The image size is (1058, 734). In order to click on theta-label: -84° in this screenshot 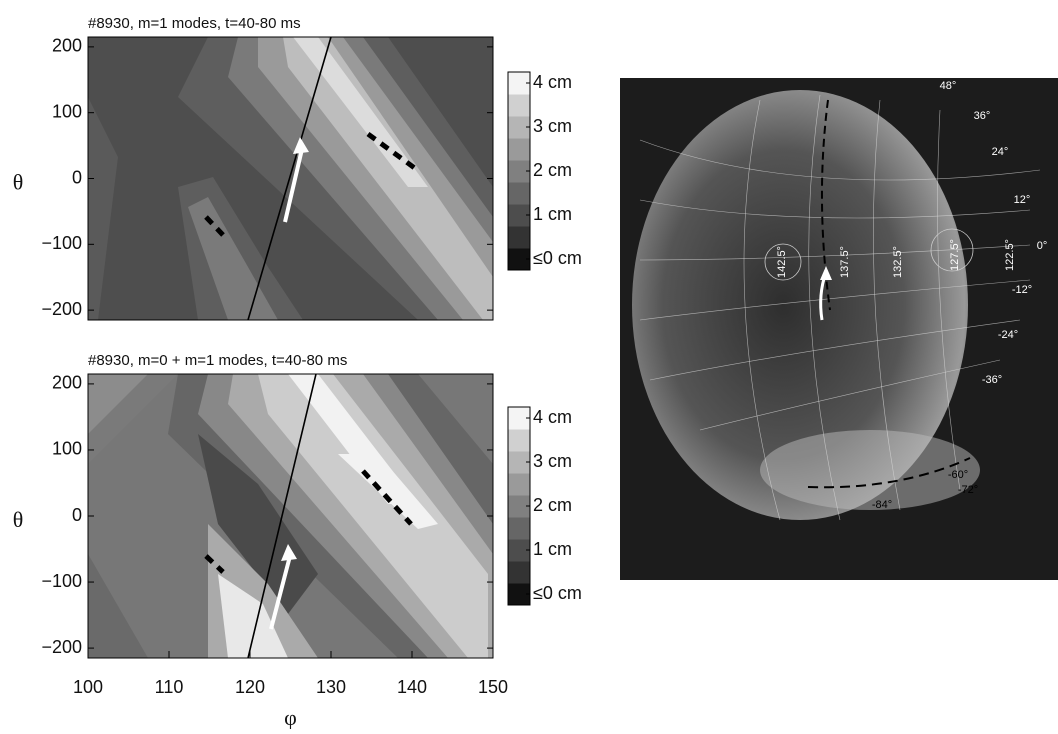, I will do `click(882, 505)`.